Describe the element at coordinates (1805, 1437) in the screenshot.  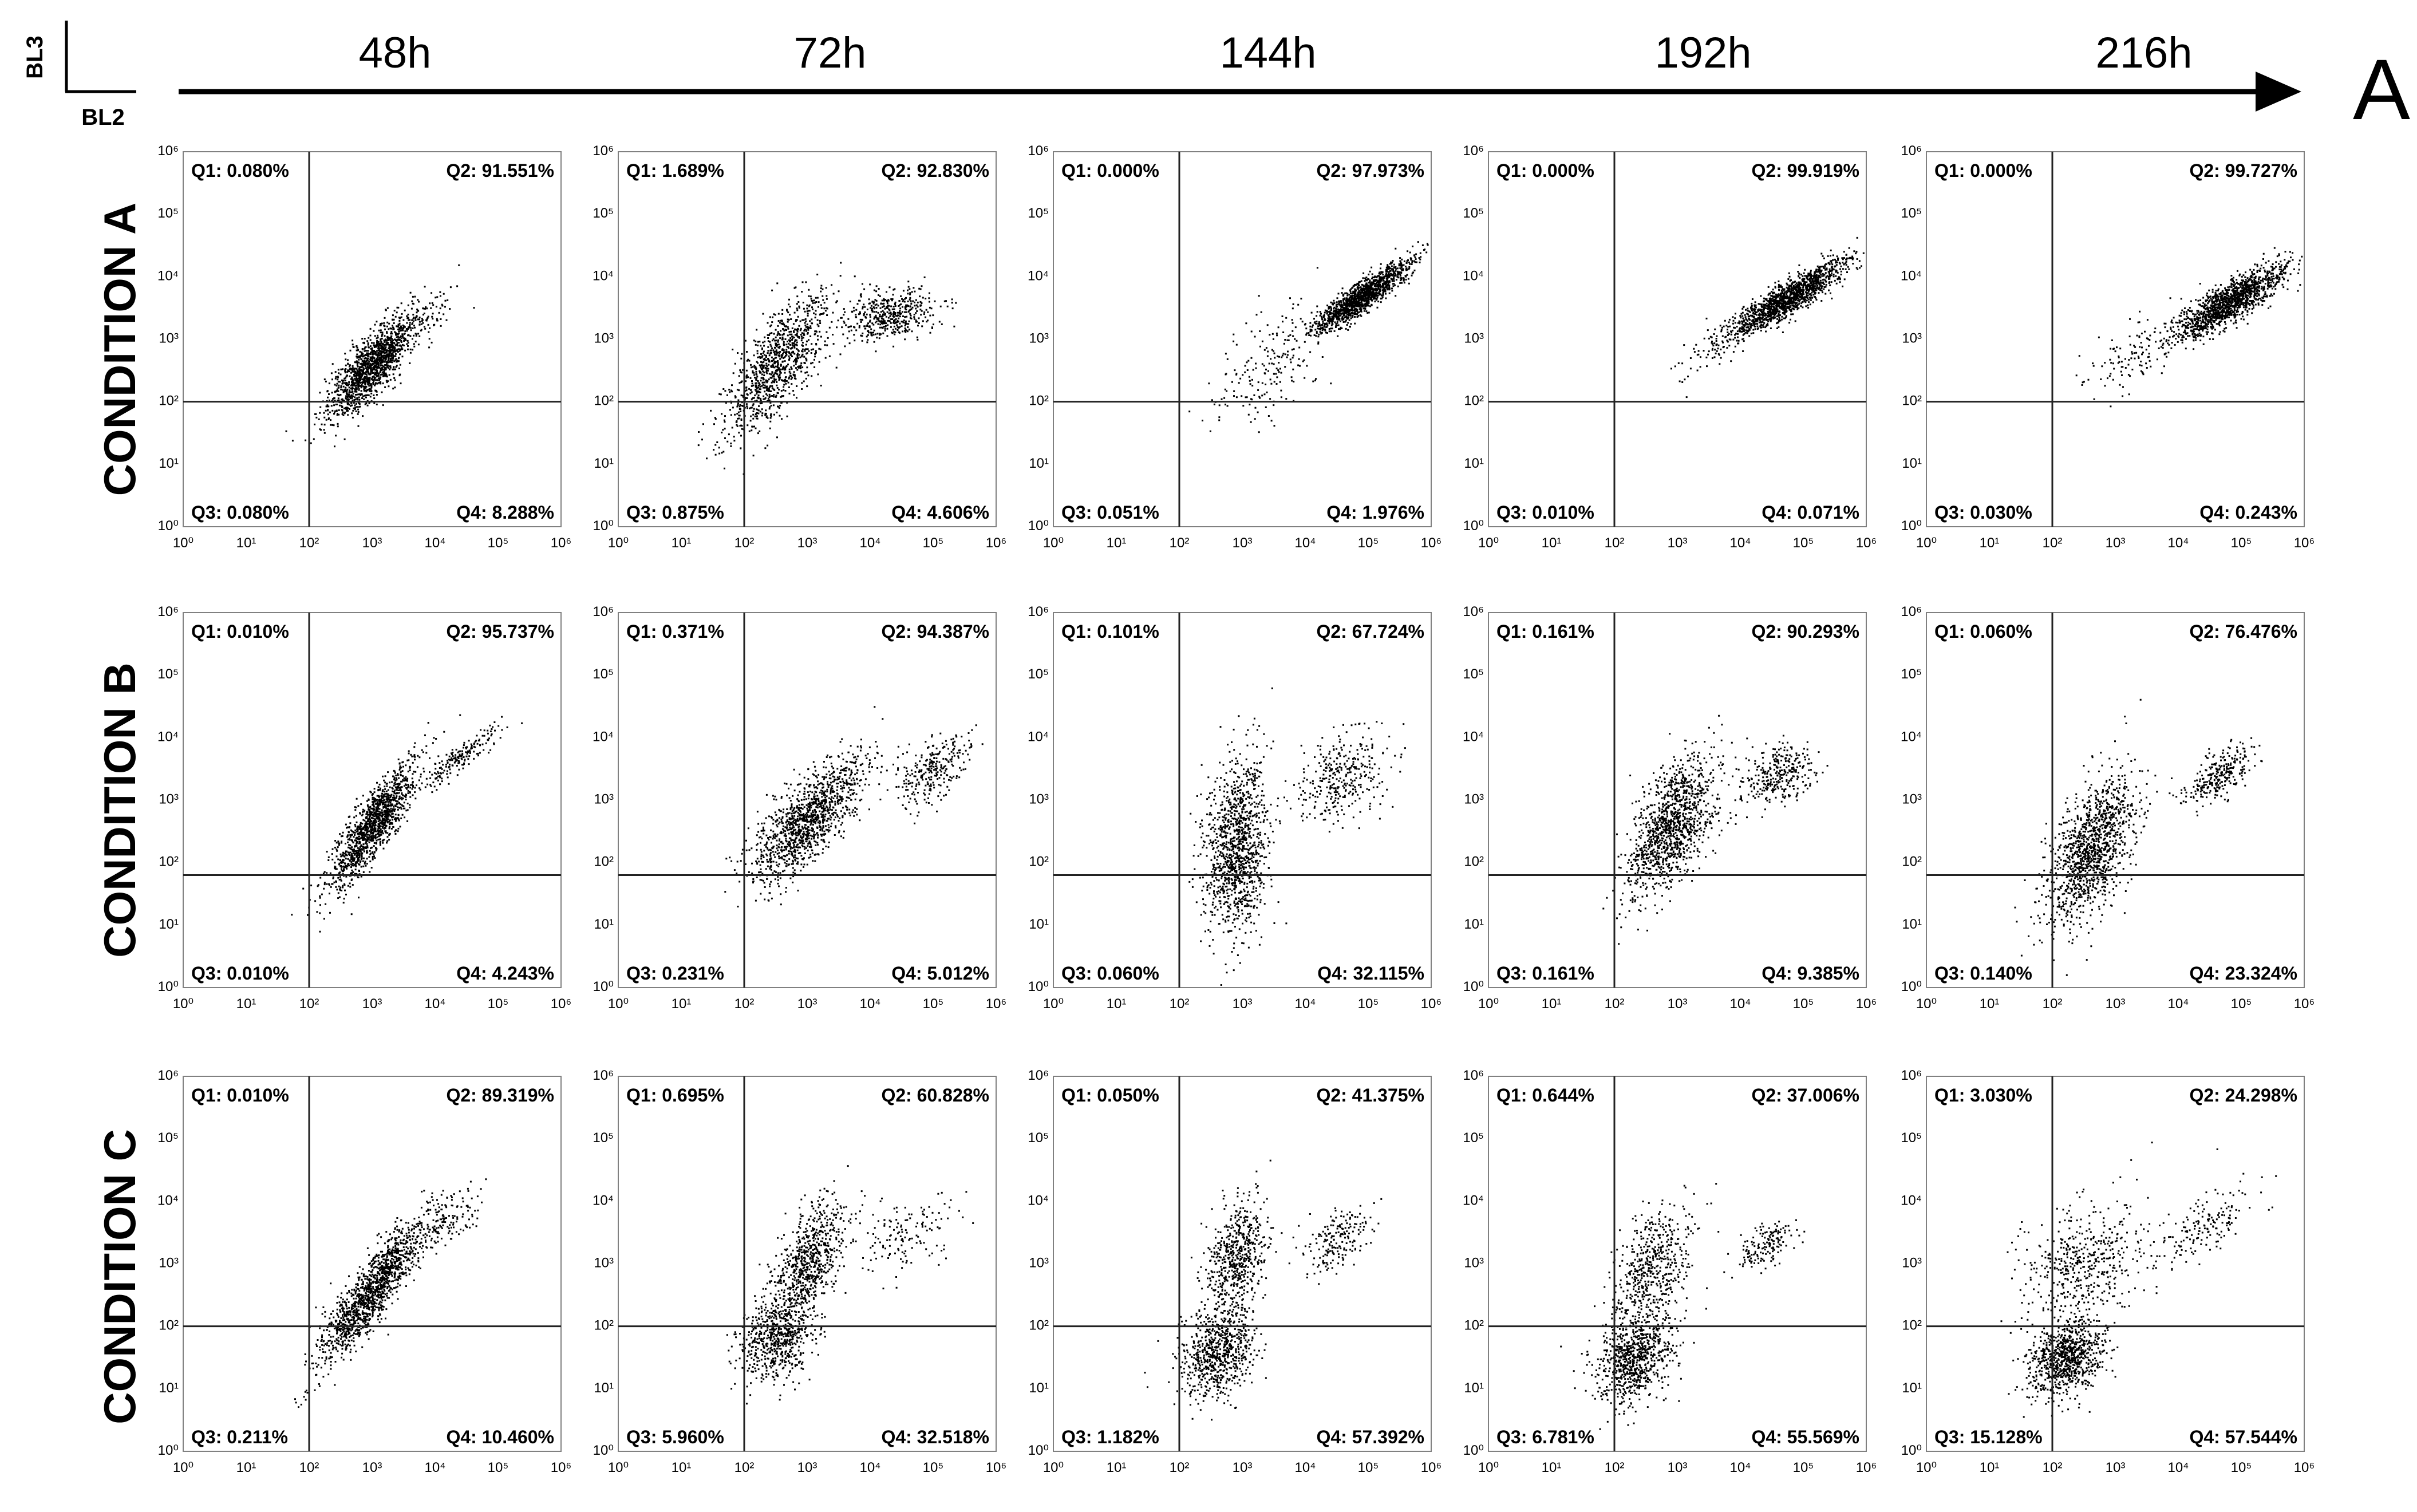
I see `quadrant-label-q4: Q4: 55.569%` at that location.